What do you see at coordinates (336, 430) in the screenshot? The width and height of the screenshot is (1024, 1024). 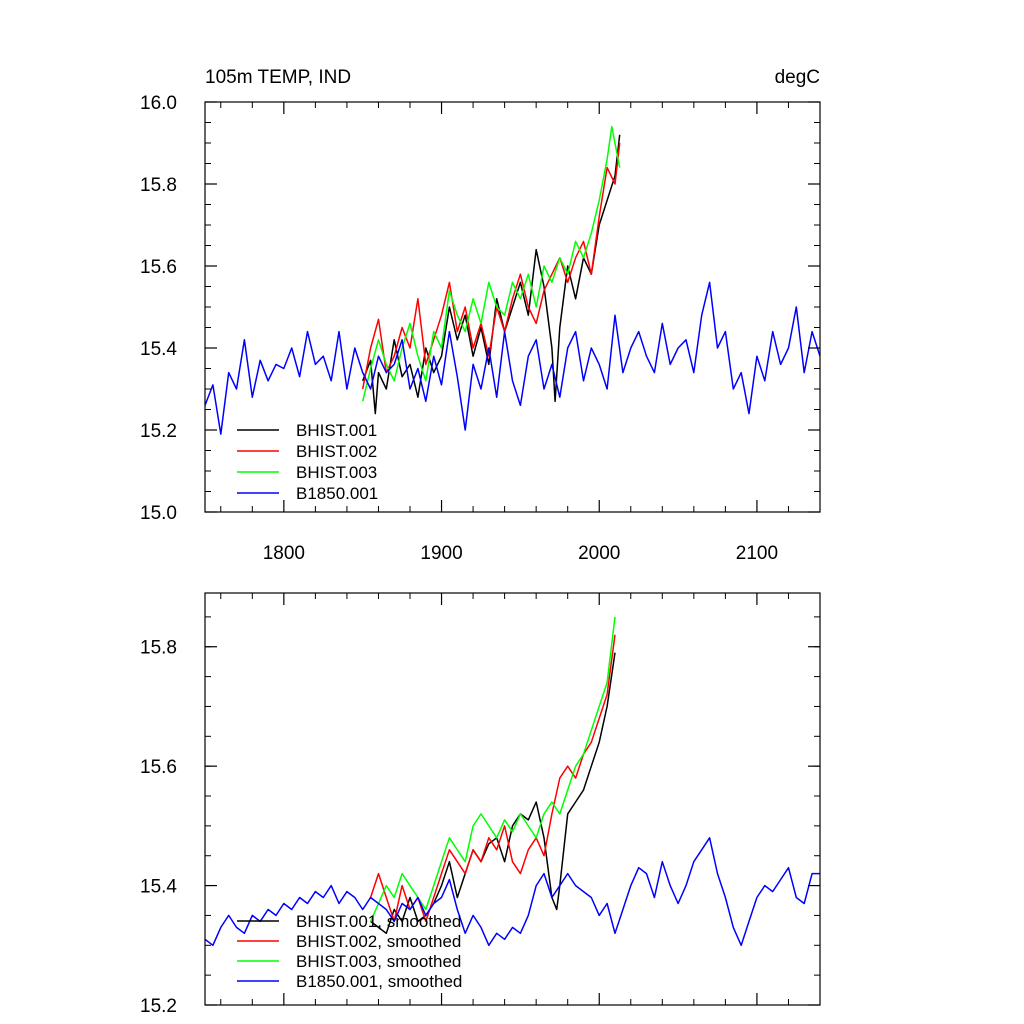 I see `legend-label: BHIST.001` at bounding box center [336, 430].